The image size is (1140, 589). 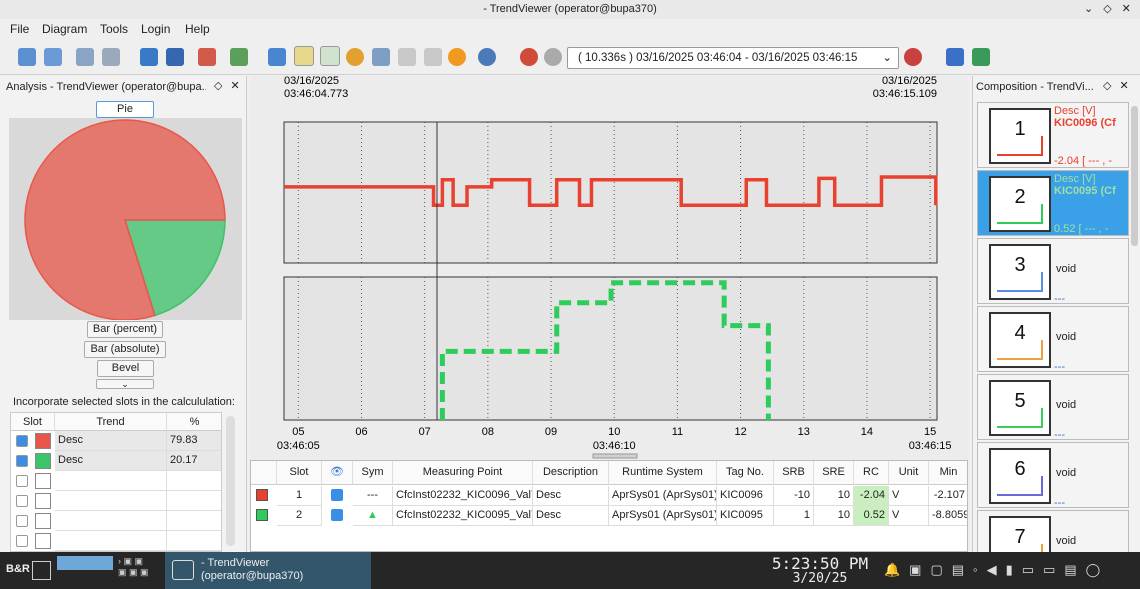 What do you see at coordinates (677, 432) in the screenshot?
I see `x-tick-label: 11` at bounding box center [677, 432].